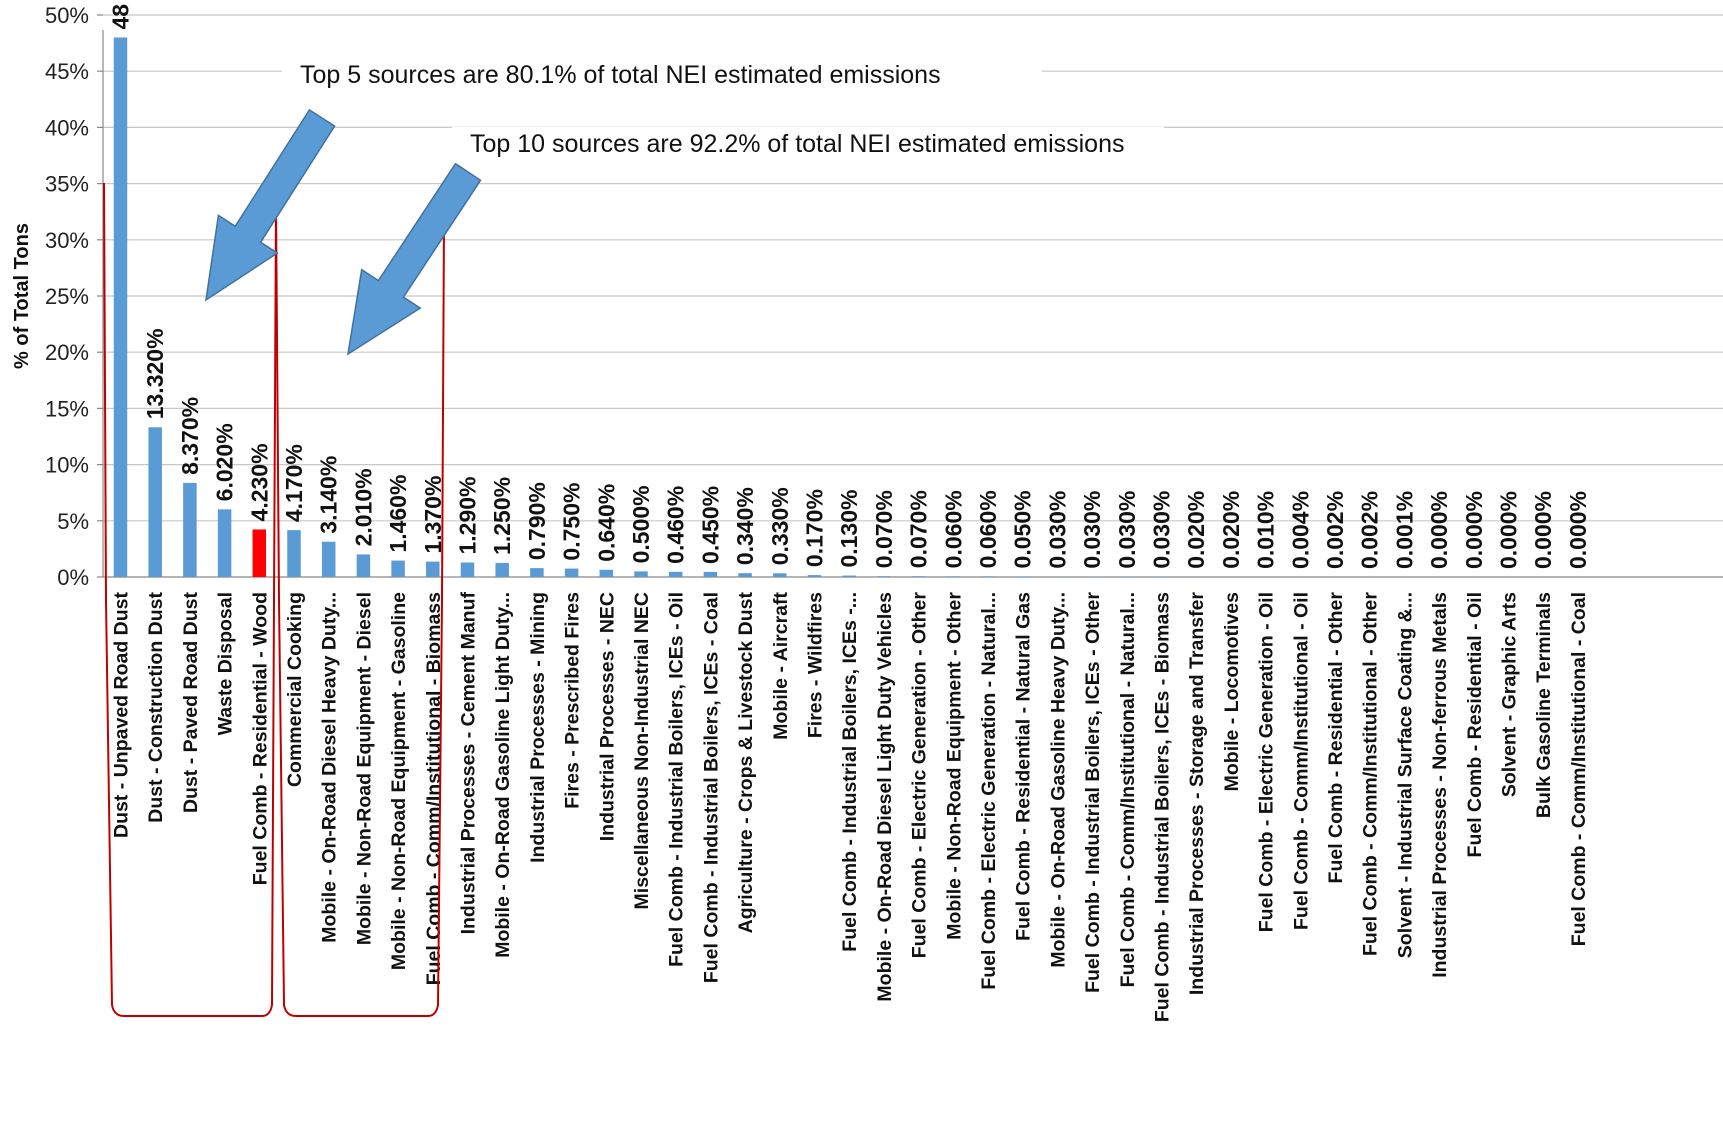  What do you see at coordinates (469, 762) in the screenshot?
I see `category-label: Industrial Processes - Cement Manuf` at bounding box center [469, 762].